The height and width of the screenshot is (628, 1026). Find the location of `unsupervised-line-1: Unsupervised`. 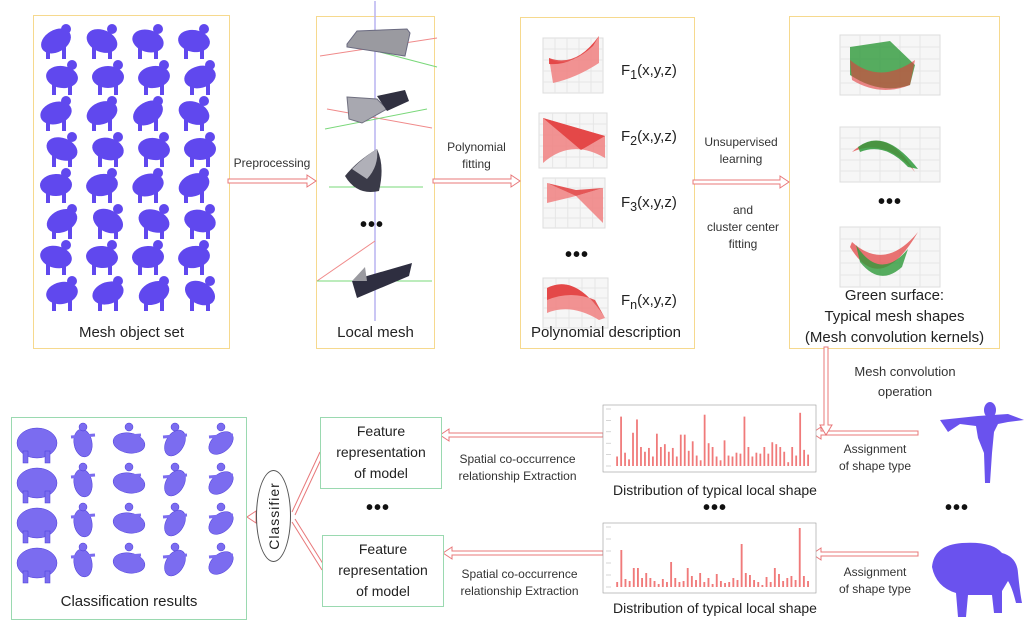

unsupervised-line-1: Unsupervised is located at coordinates (741, 142).